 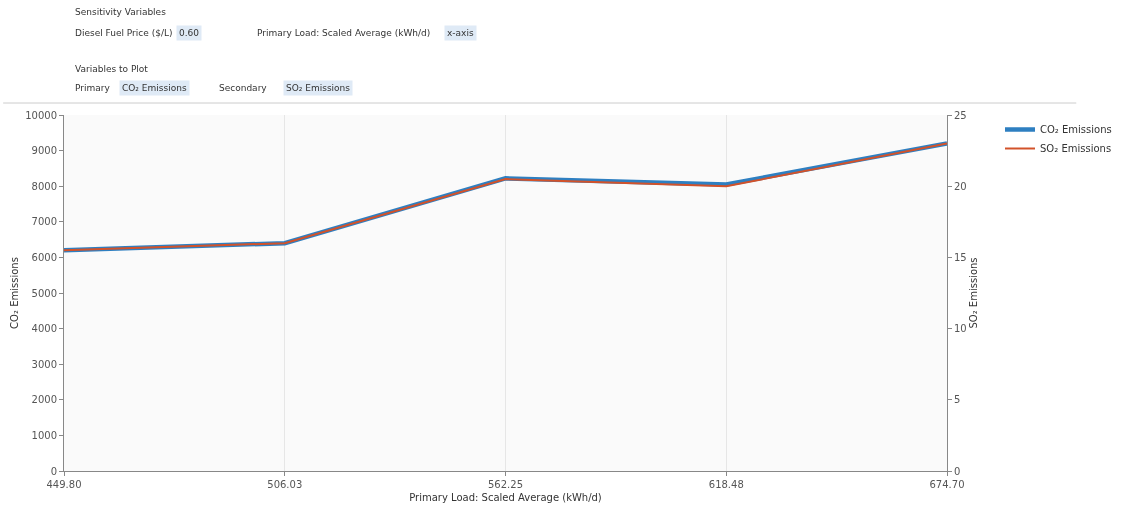 I want to click on y-tick-label: 7000, so click(x=44, y=222).